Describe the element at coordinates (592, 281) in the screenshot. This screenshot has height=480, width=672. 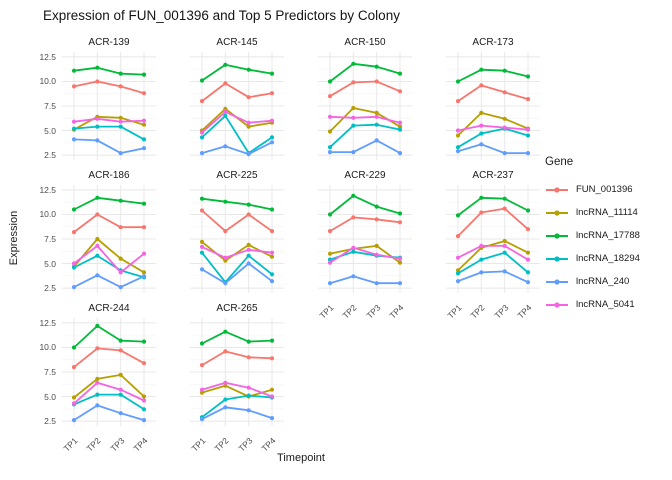
I see `legend-item-lncRNA_240: lncRNA_240` at that location.